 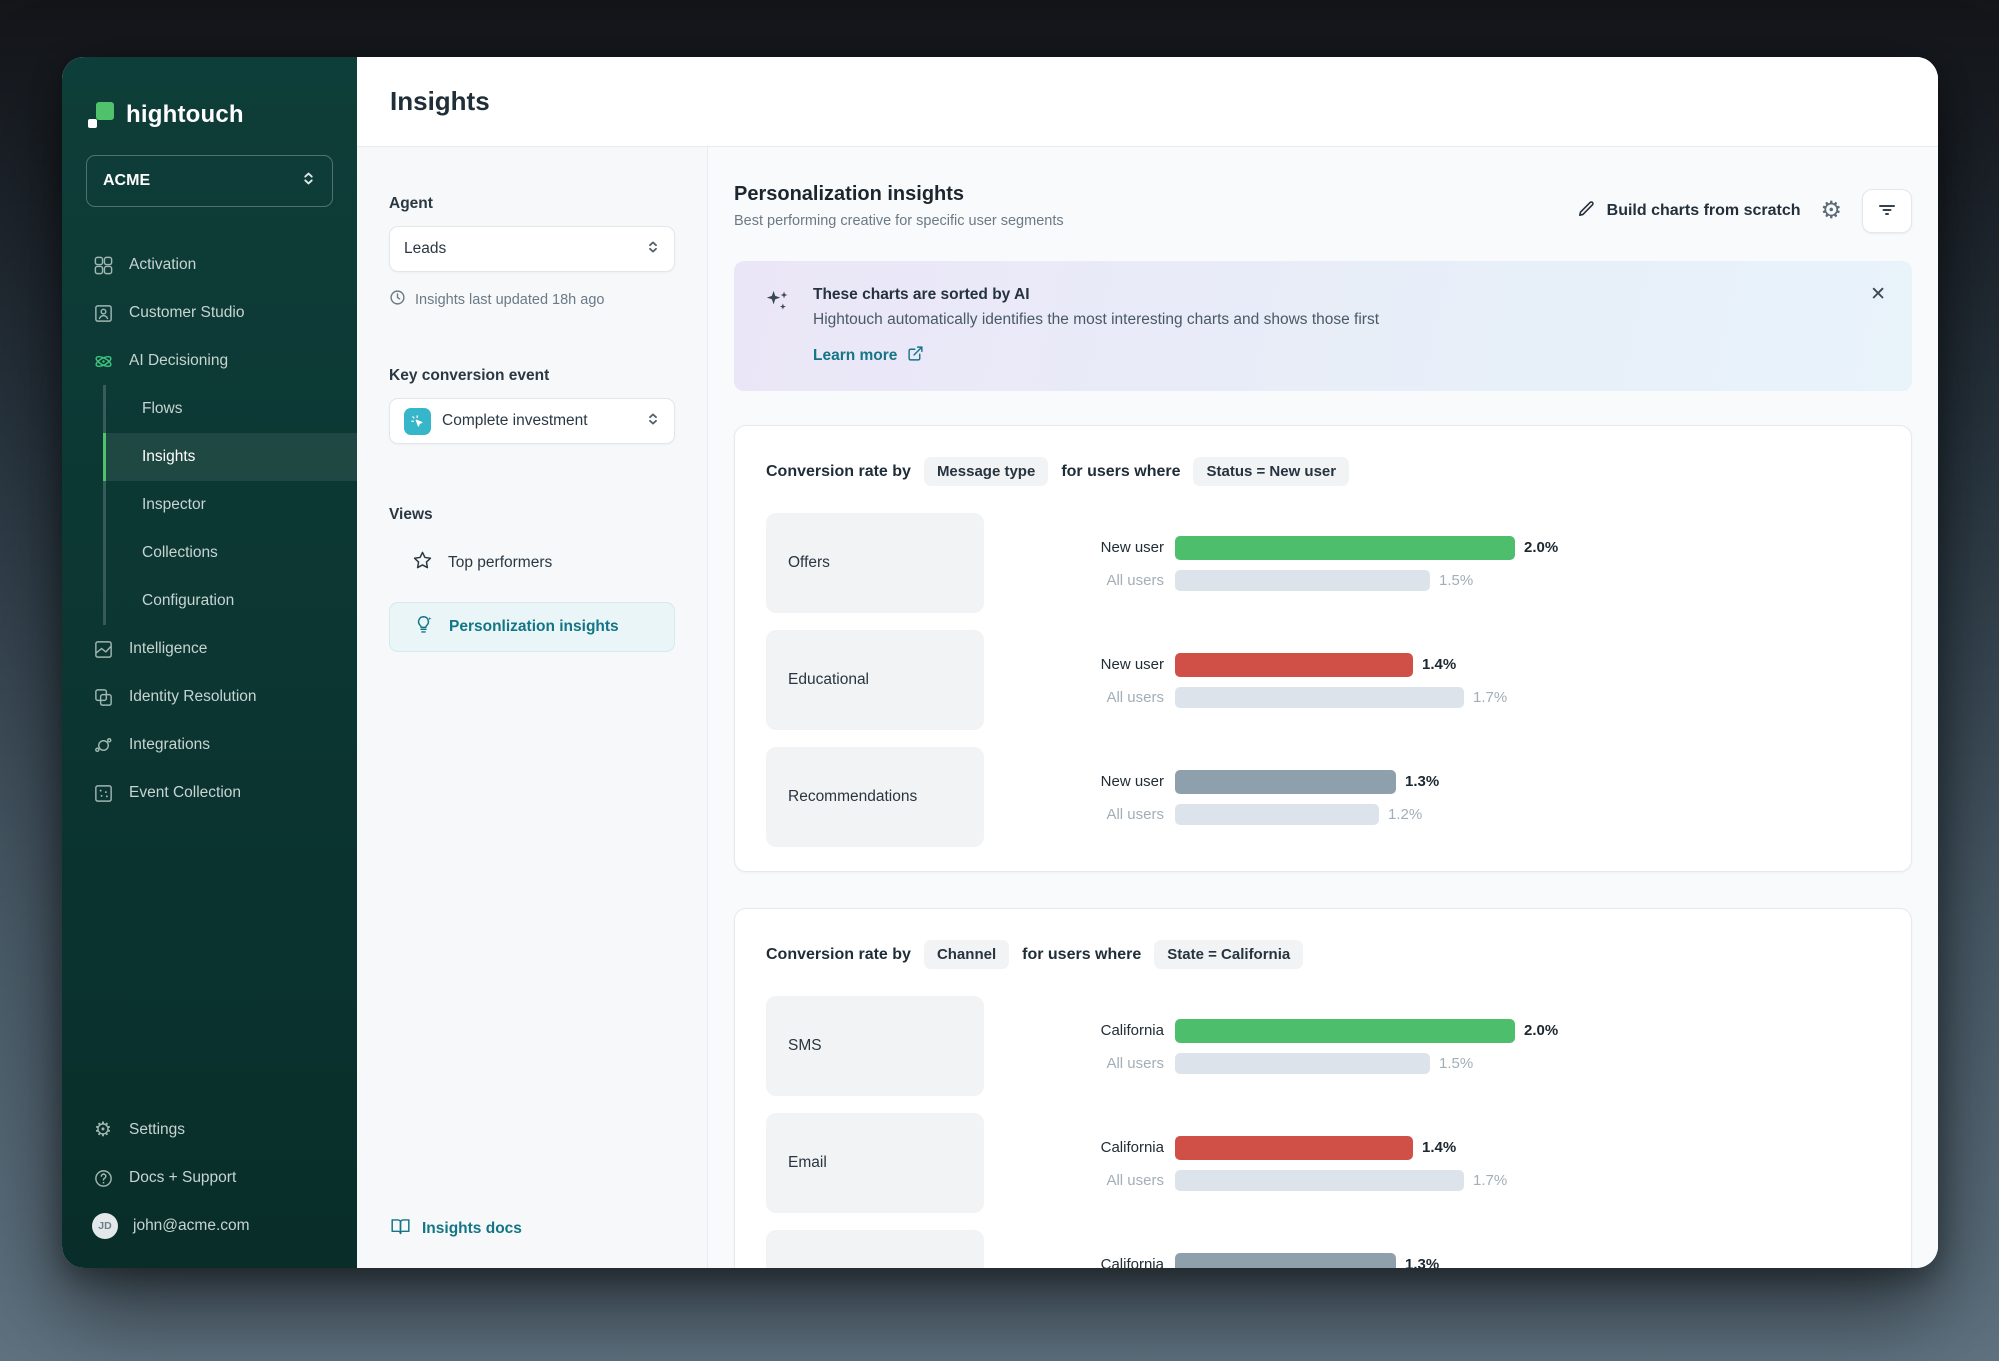 I want to click on chart-row: Offers New user 2.0% All users 1.5%, so click(x=1323, y=563).